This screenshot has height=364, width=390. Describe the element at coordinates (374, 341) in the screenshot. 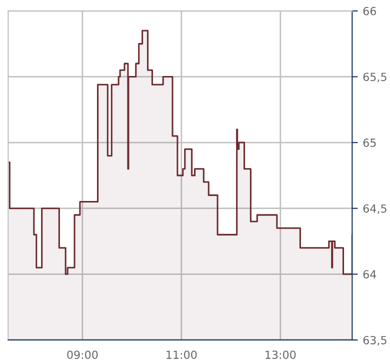

I see `y-tick-label: 63,5` at that location.